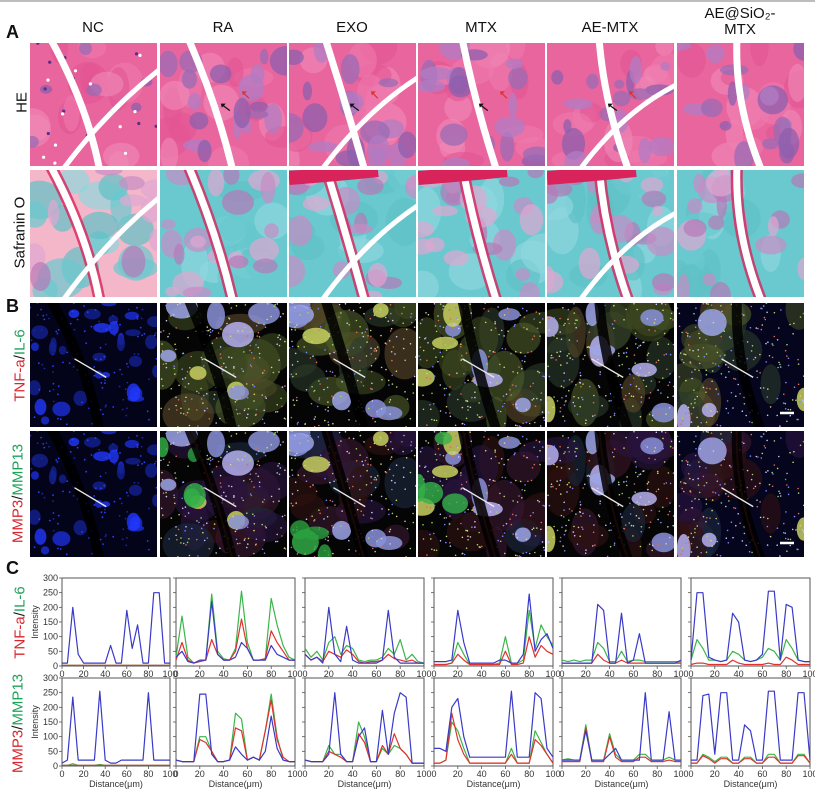  I want to click on micrograph-mmp3-mmp13-mtx, so click(481, 494).